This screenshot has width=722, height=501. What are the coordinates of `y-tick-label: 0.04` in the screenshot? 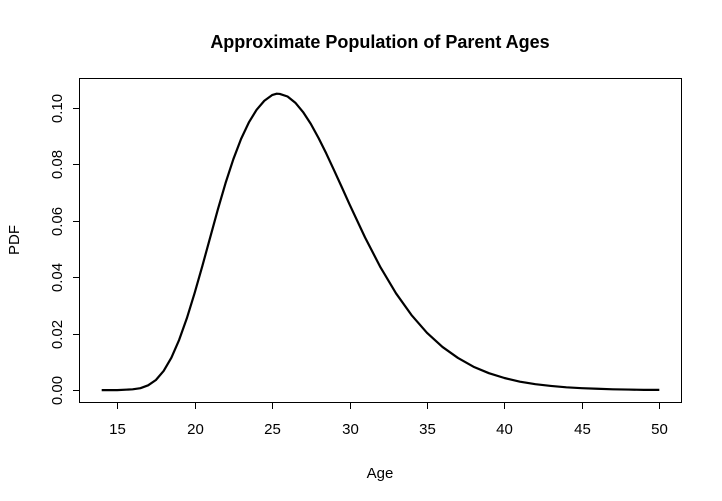 It's located at (57, 277).